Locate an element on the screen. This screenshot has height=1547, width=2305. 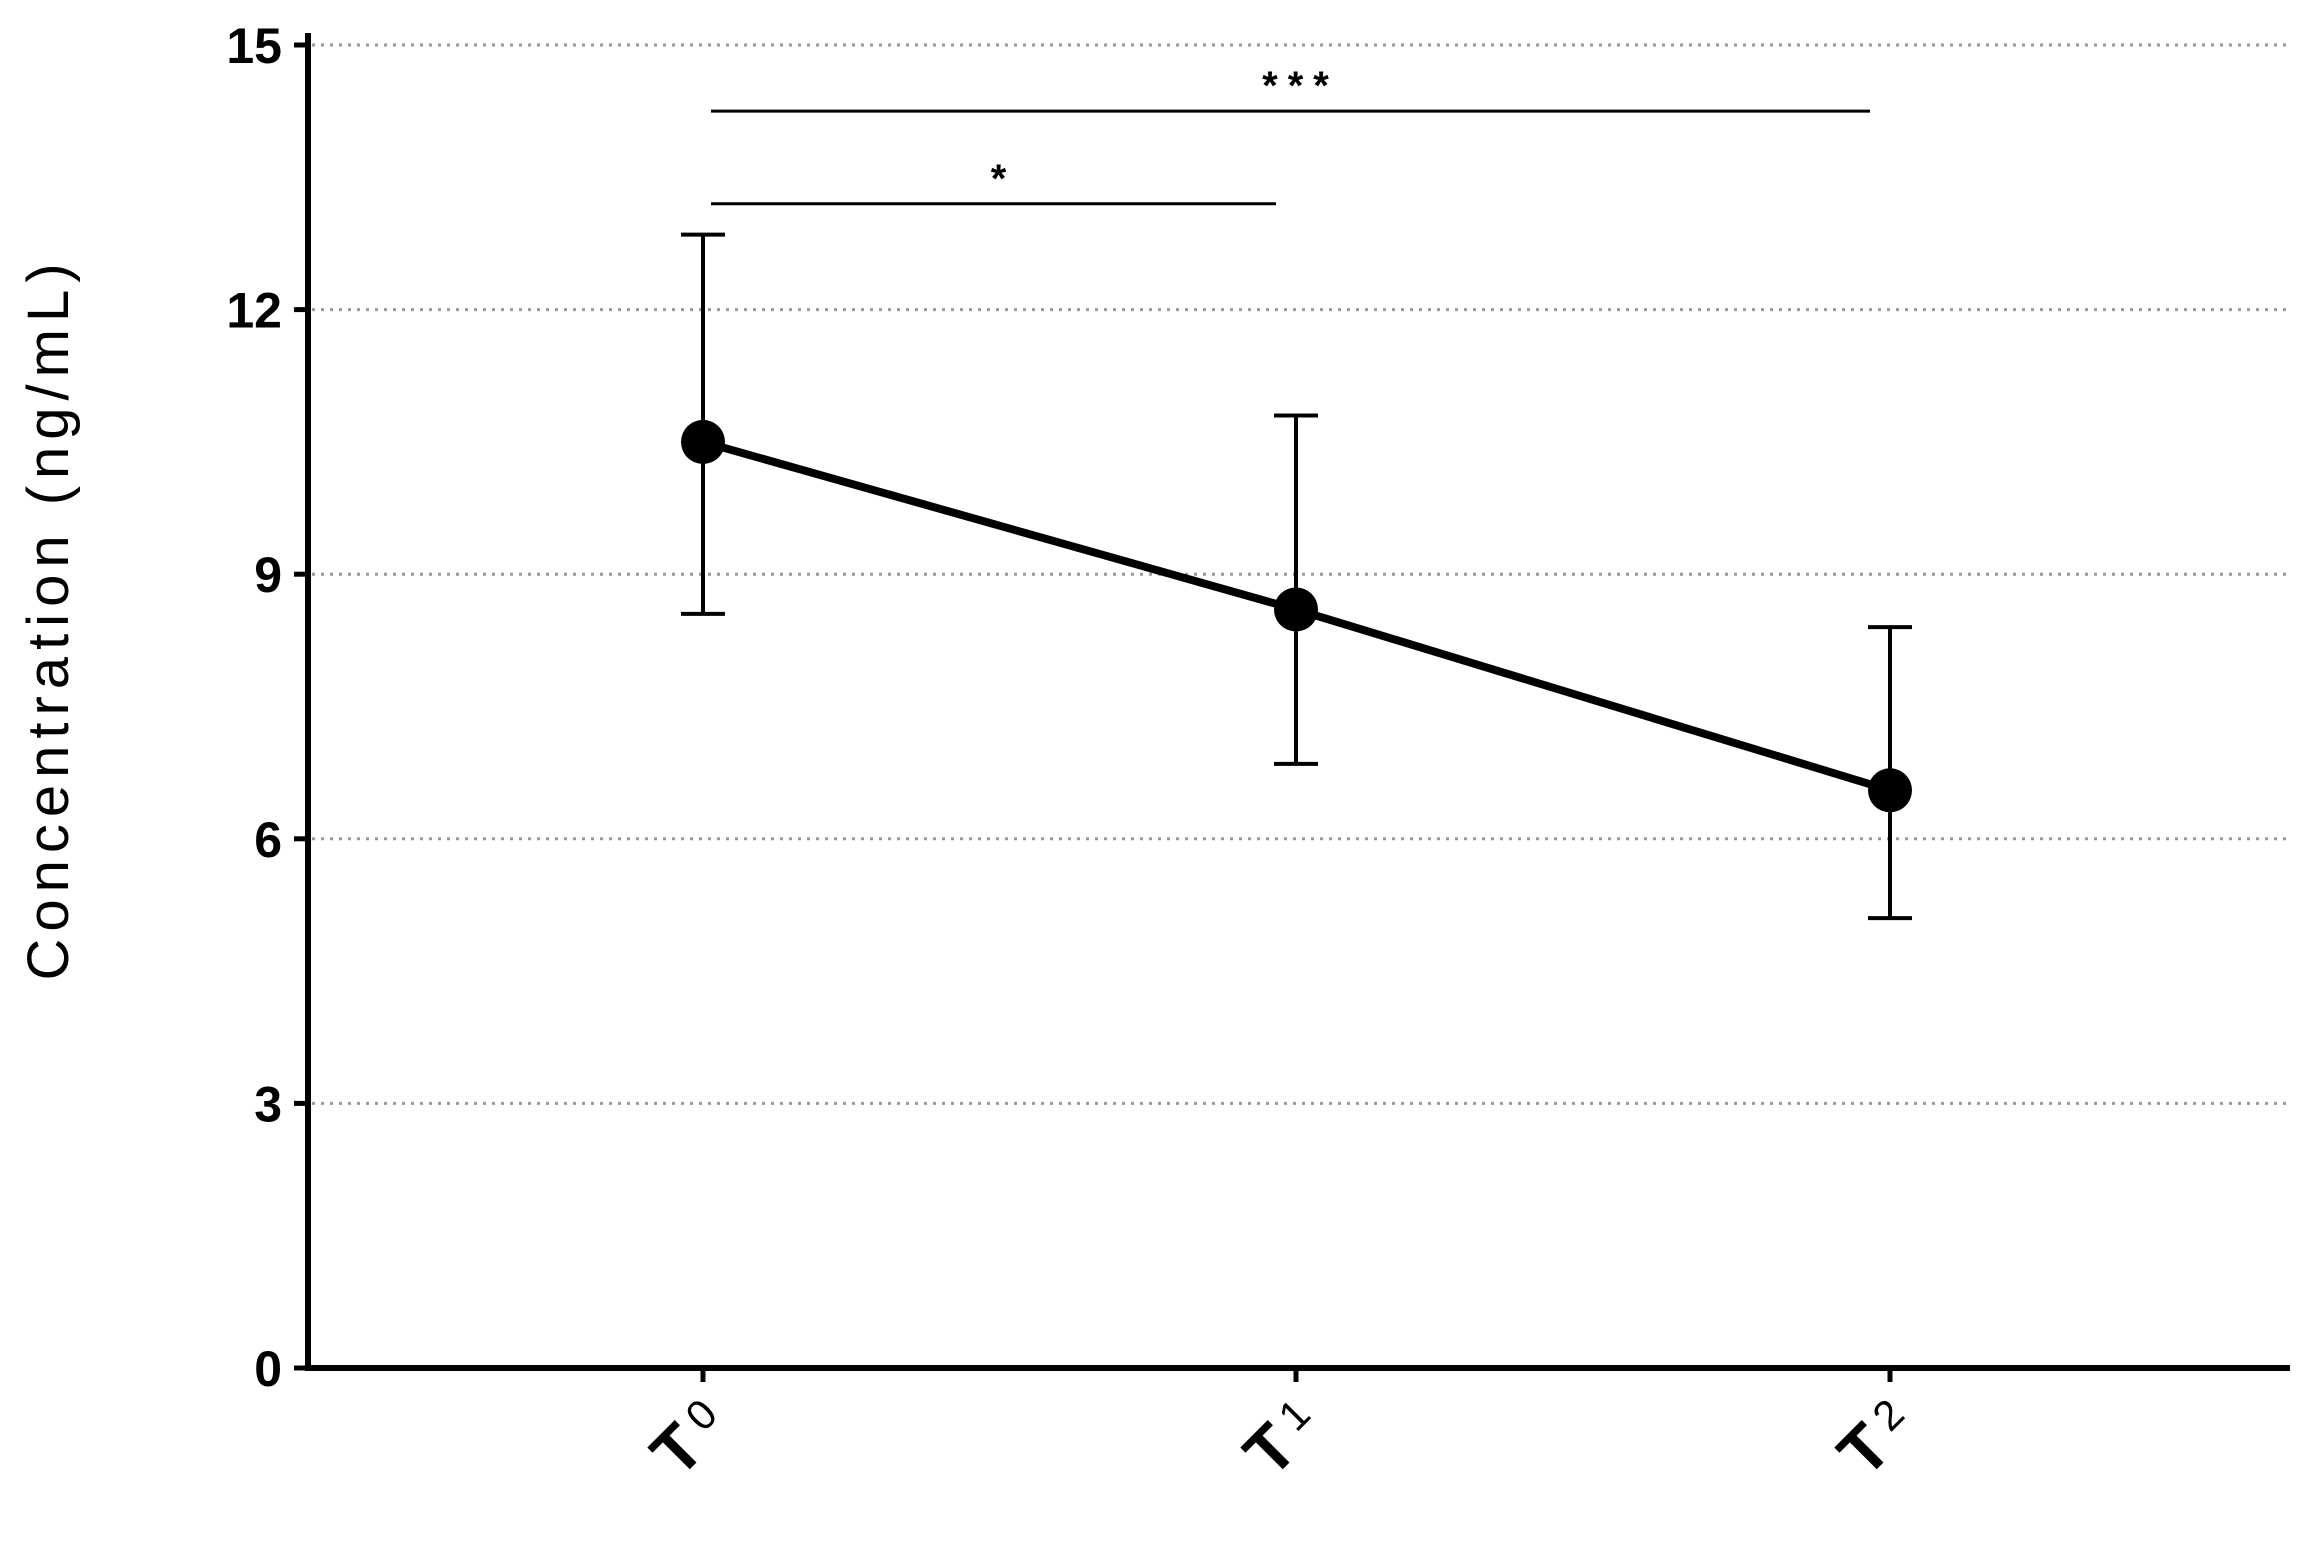
x-tick-label: T1 is located at coordinates (1281, 1438).